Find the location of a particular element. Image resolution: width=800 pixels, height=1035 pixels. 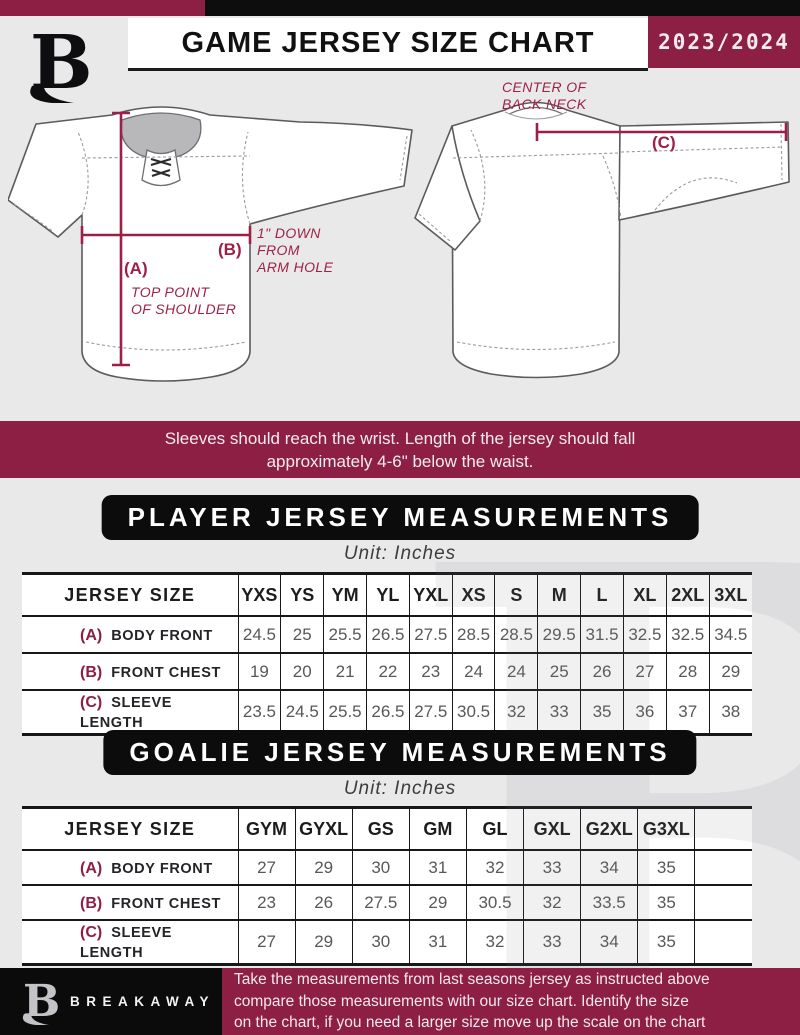

season-badge: 2023/2024 is located at coordinates (724, 42).